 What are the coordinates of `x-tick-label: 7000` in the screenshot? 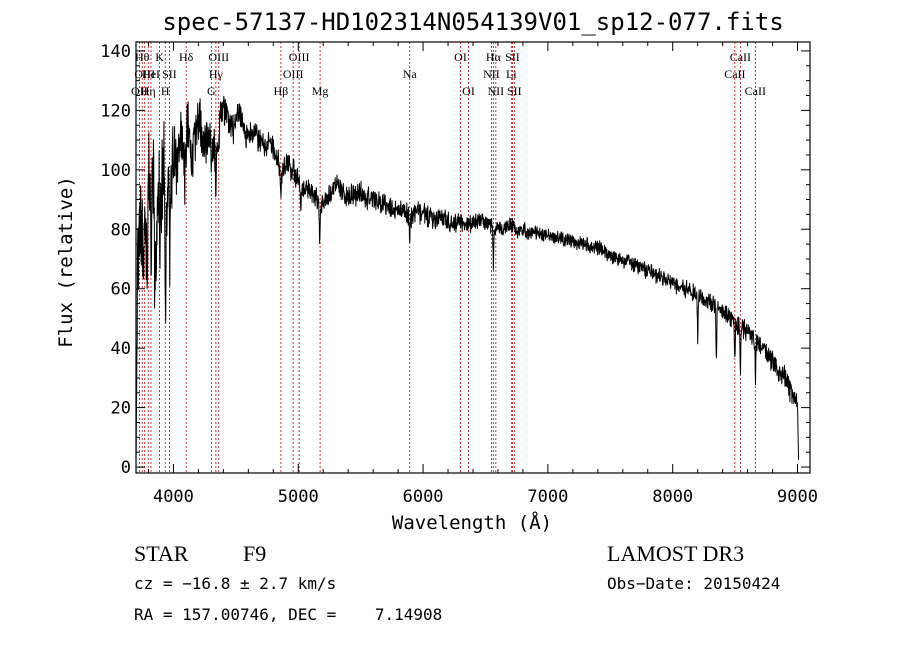 It's located at (547, 497).